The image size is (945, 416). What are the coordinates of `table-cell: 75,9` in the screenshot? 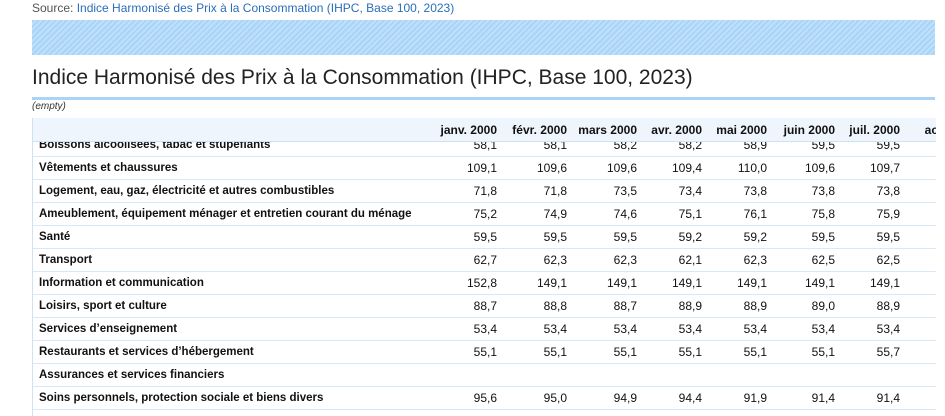 It's located at (888, 213).